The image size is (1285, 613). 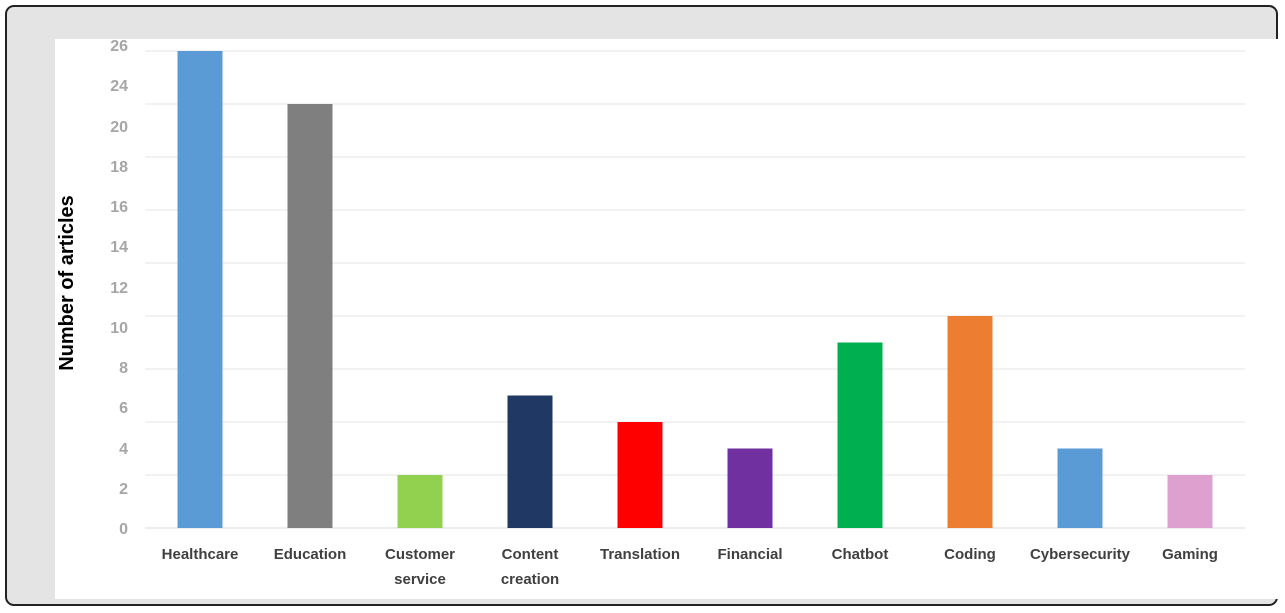 What do you see at coordinates (119, 288) in the screenshot?
I see `y-tick-label: 12` at bounding box center [119, 288].